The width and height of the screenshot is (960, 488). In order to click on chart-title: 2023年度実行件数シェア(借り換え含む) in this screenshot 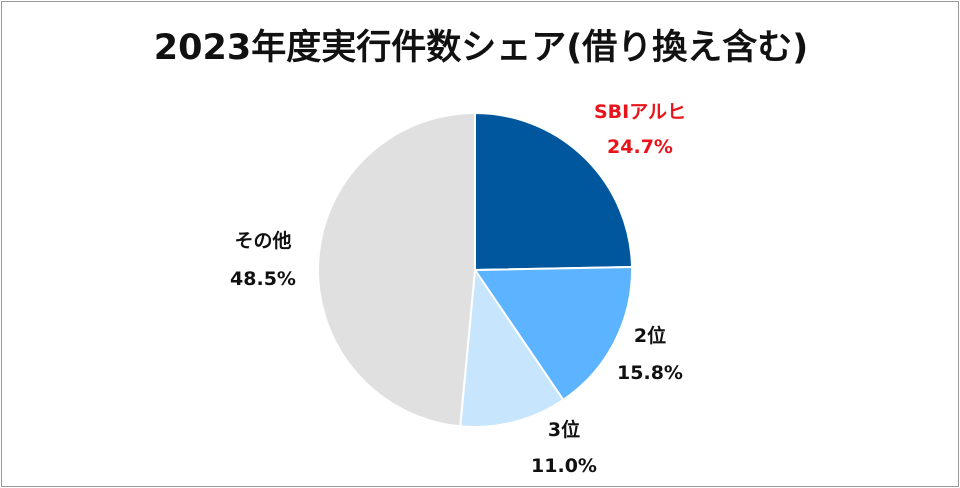, I will do `click(481, 48)`.